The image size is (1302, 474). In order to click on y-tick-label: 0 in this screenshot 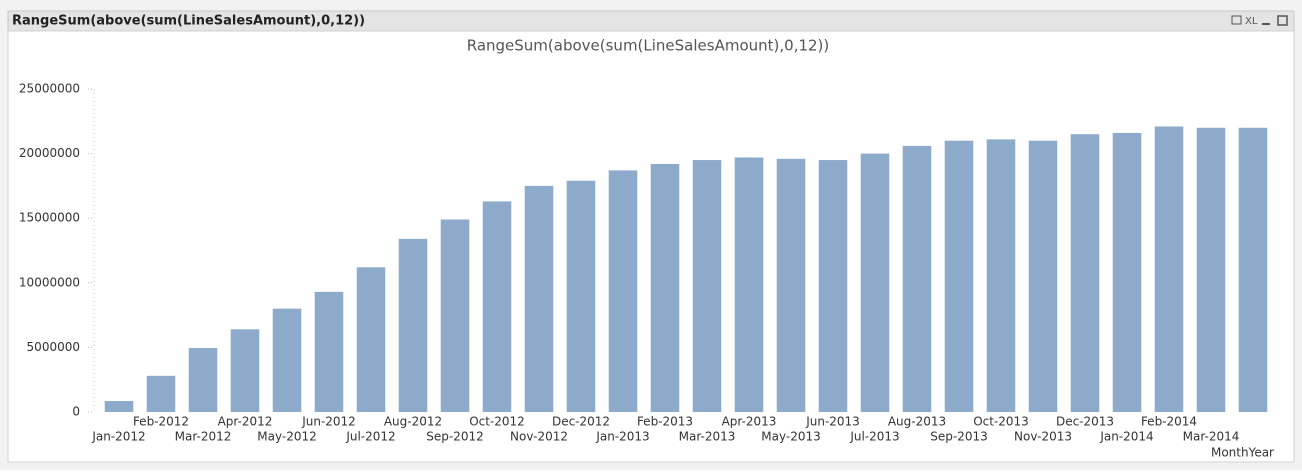, I will do `click(76, 412)`.